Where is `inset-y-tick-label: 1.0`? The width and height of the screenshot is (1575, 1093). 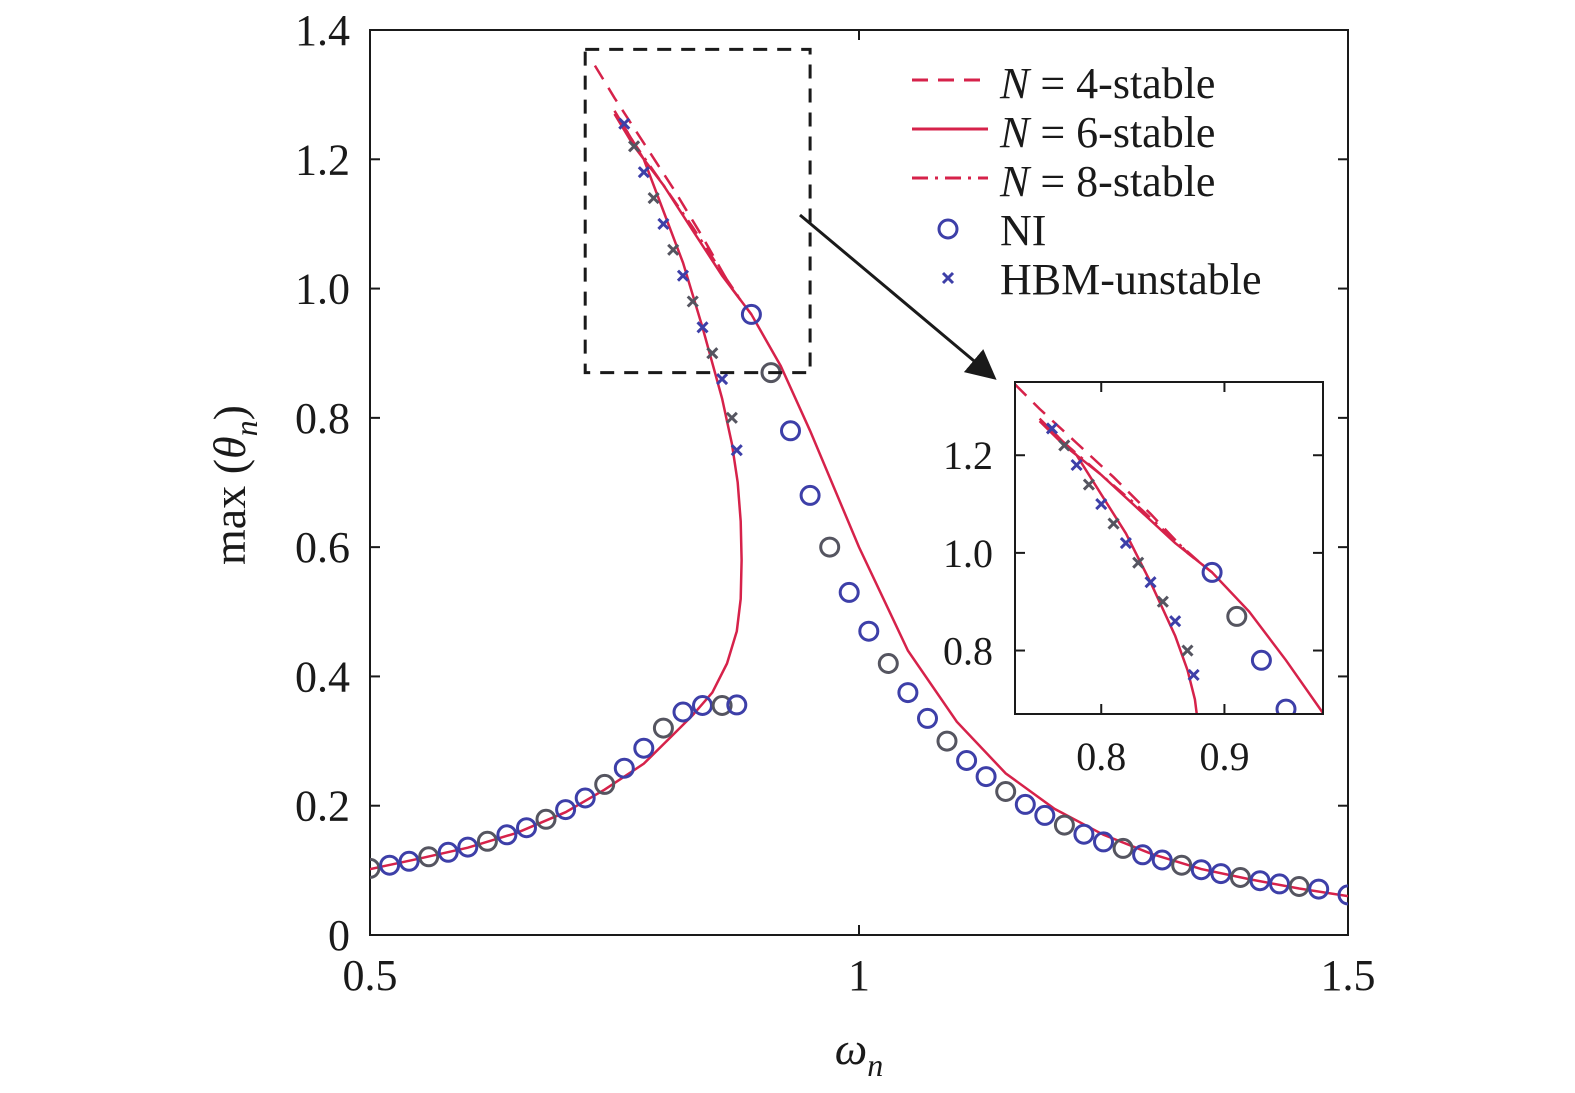
inset-y-tick-label: 1.0 is located at coordinates (968, 553).